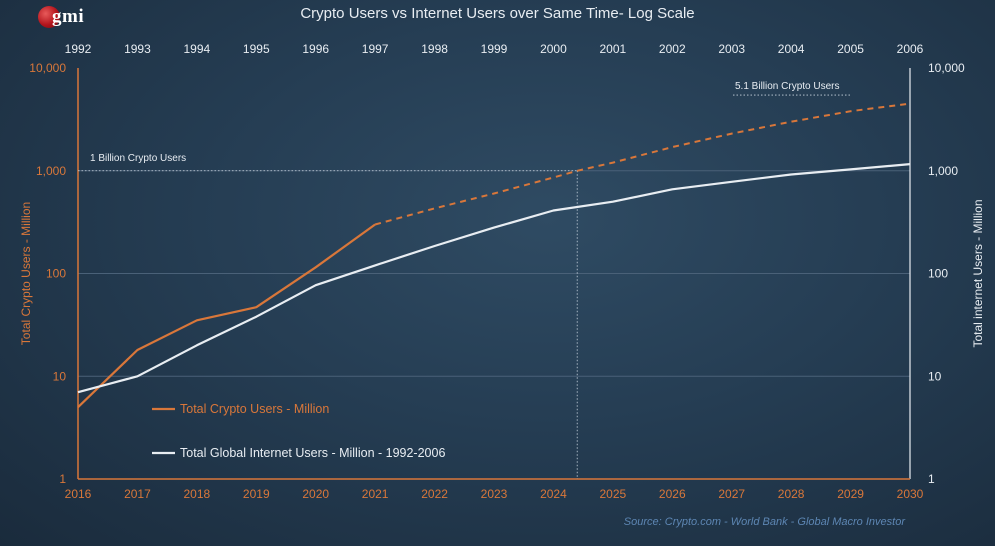  I want to click on y-tick-label-right: 1, so click(931, 479).